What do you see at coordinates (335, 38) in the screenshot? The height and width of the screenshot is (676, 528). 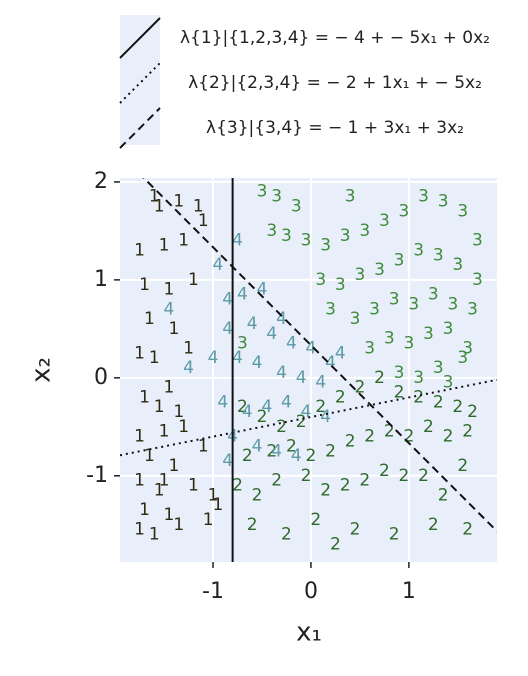 I see `legend-label: λ{1}|{1,2,3,4} = − 4 + − 5x₁ + 0x₂` at bounding box center [335, 38].